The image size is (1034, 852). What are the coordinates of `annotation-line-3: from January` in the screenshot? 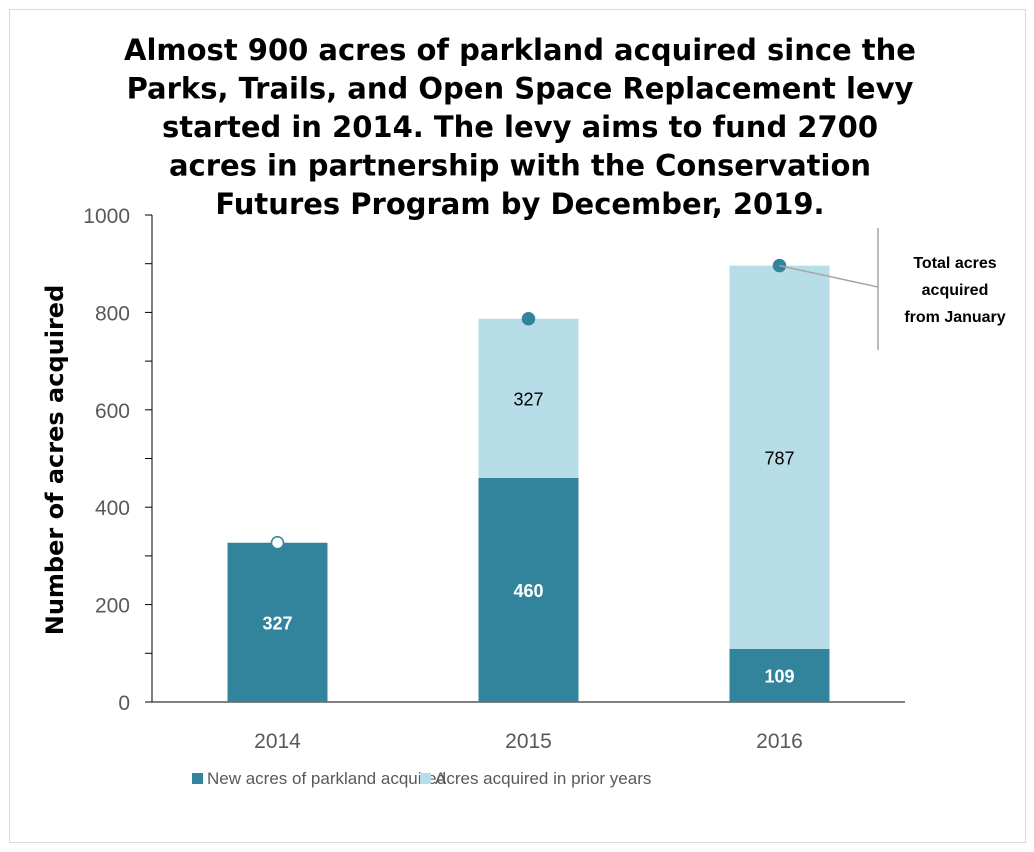 It's located at (954, 317).